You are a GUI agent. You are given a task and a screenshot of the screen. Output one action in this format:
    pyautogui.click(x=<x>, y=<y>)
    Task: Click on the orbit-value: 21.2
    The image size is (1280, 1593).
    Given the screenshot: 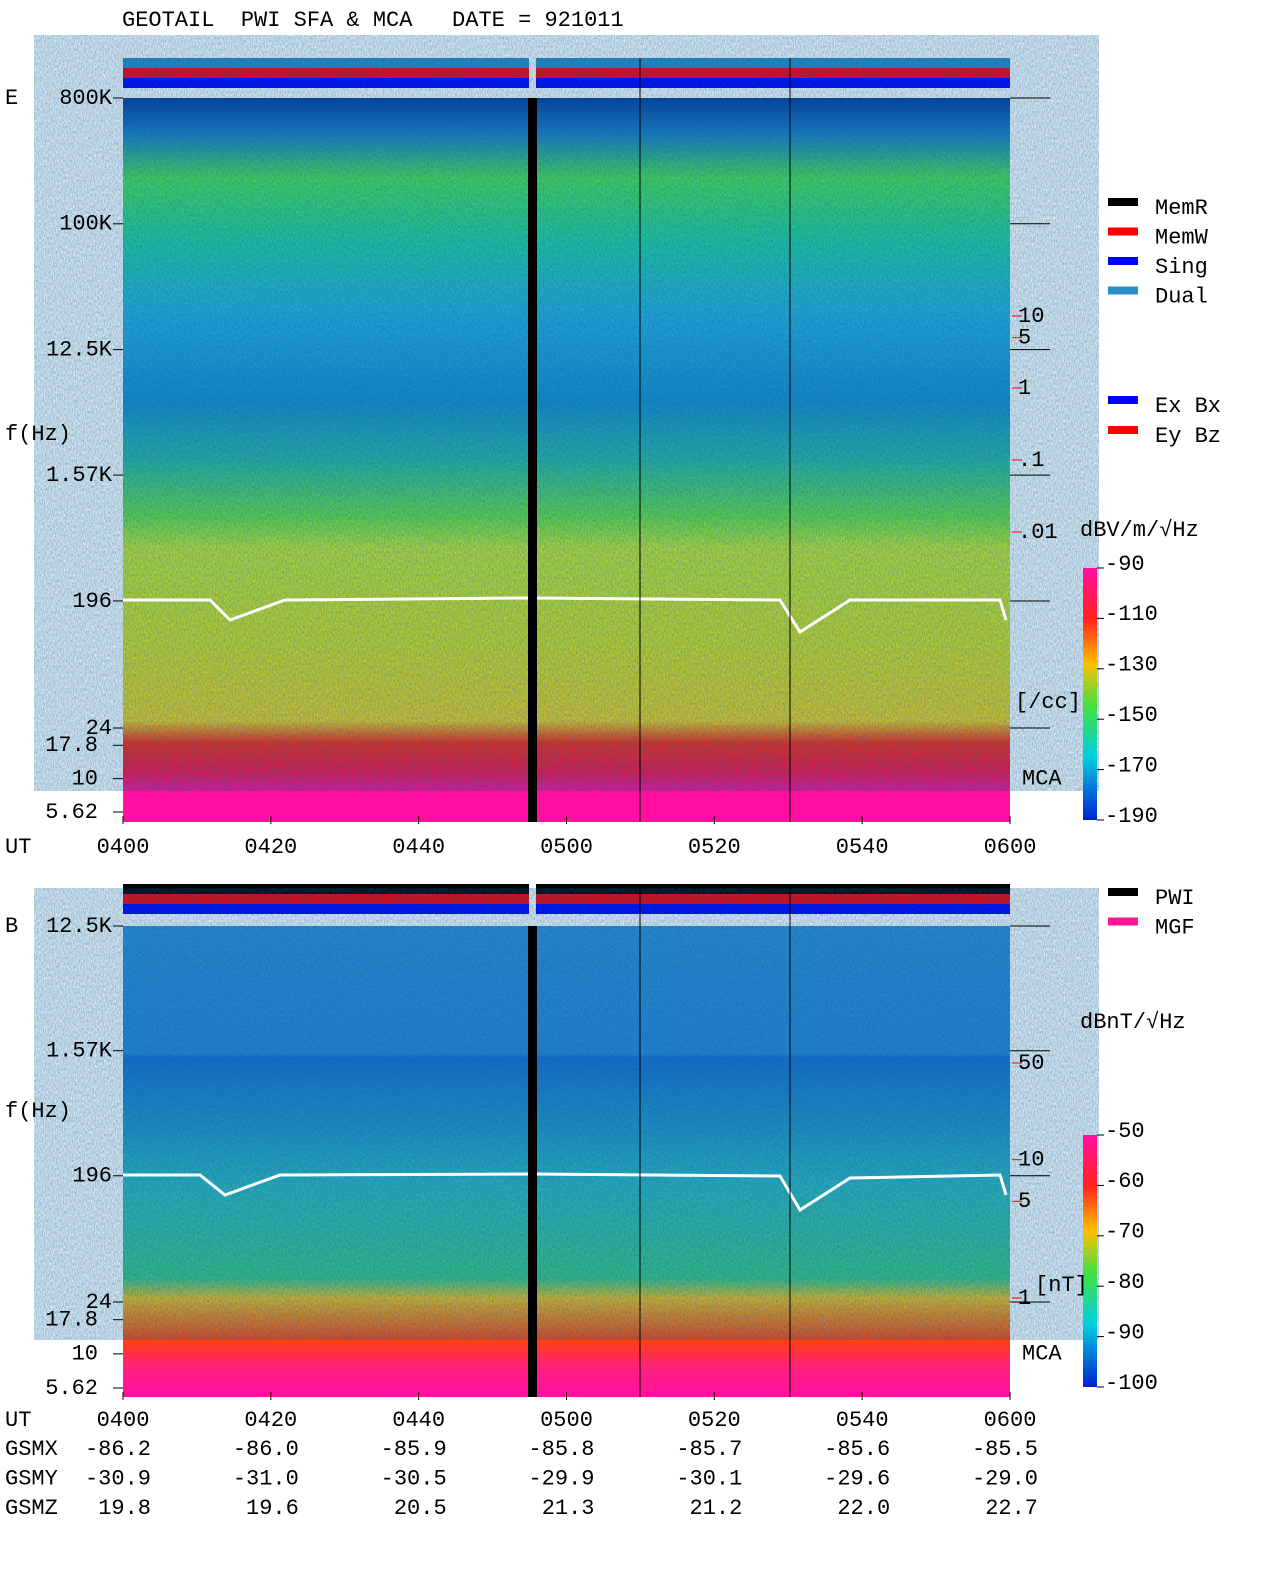 What is the action you would take?
    pyautogui.click(x=716, y=1508)
    